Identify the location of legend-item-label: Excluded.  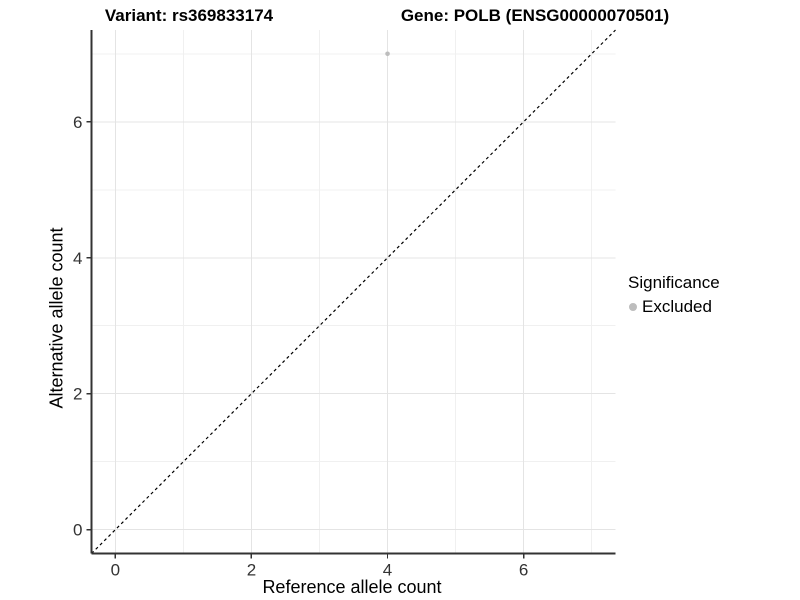
(677, 306).